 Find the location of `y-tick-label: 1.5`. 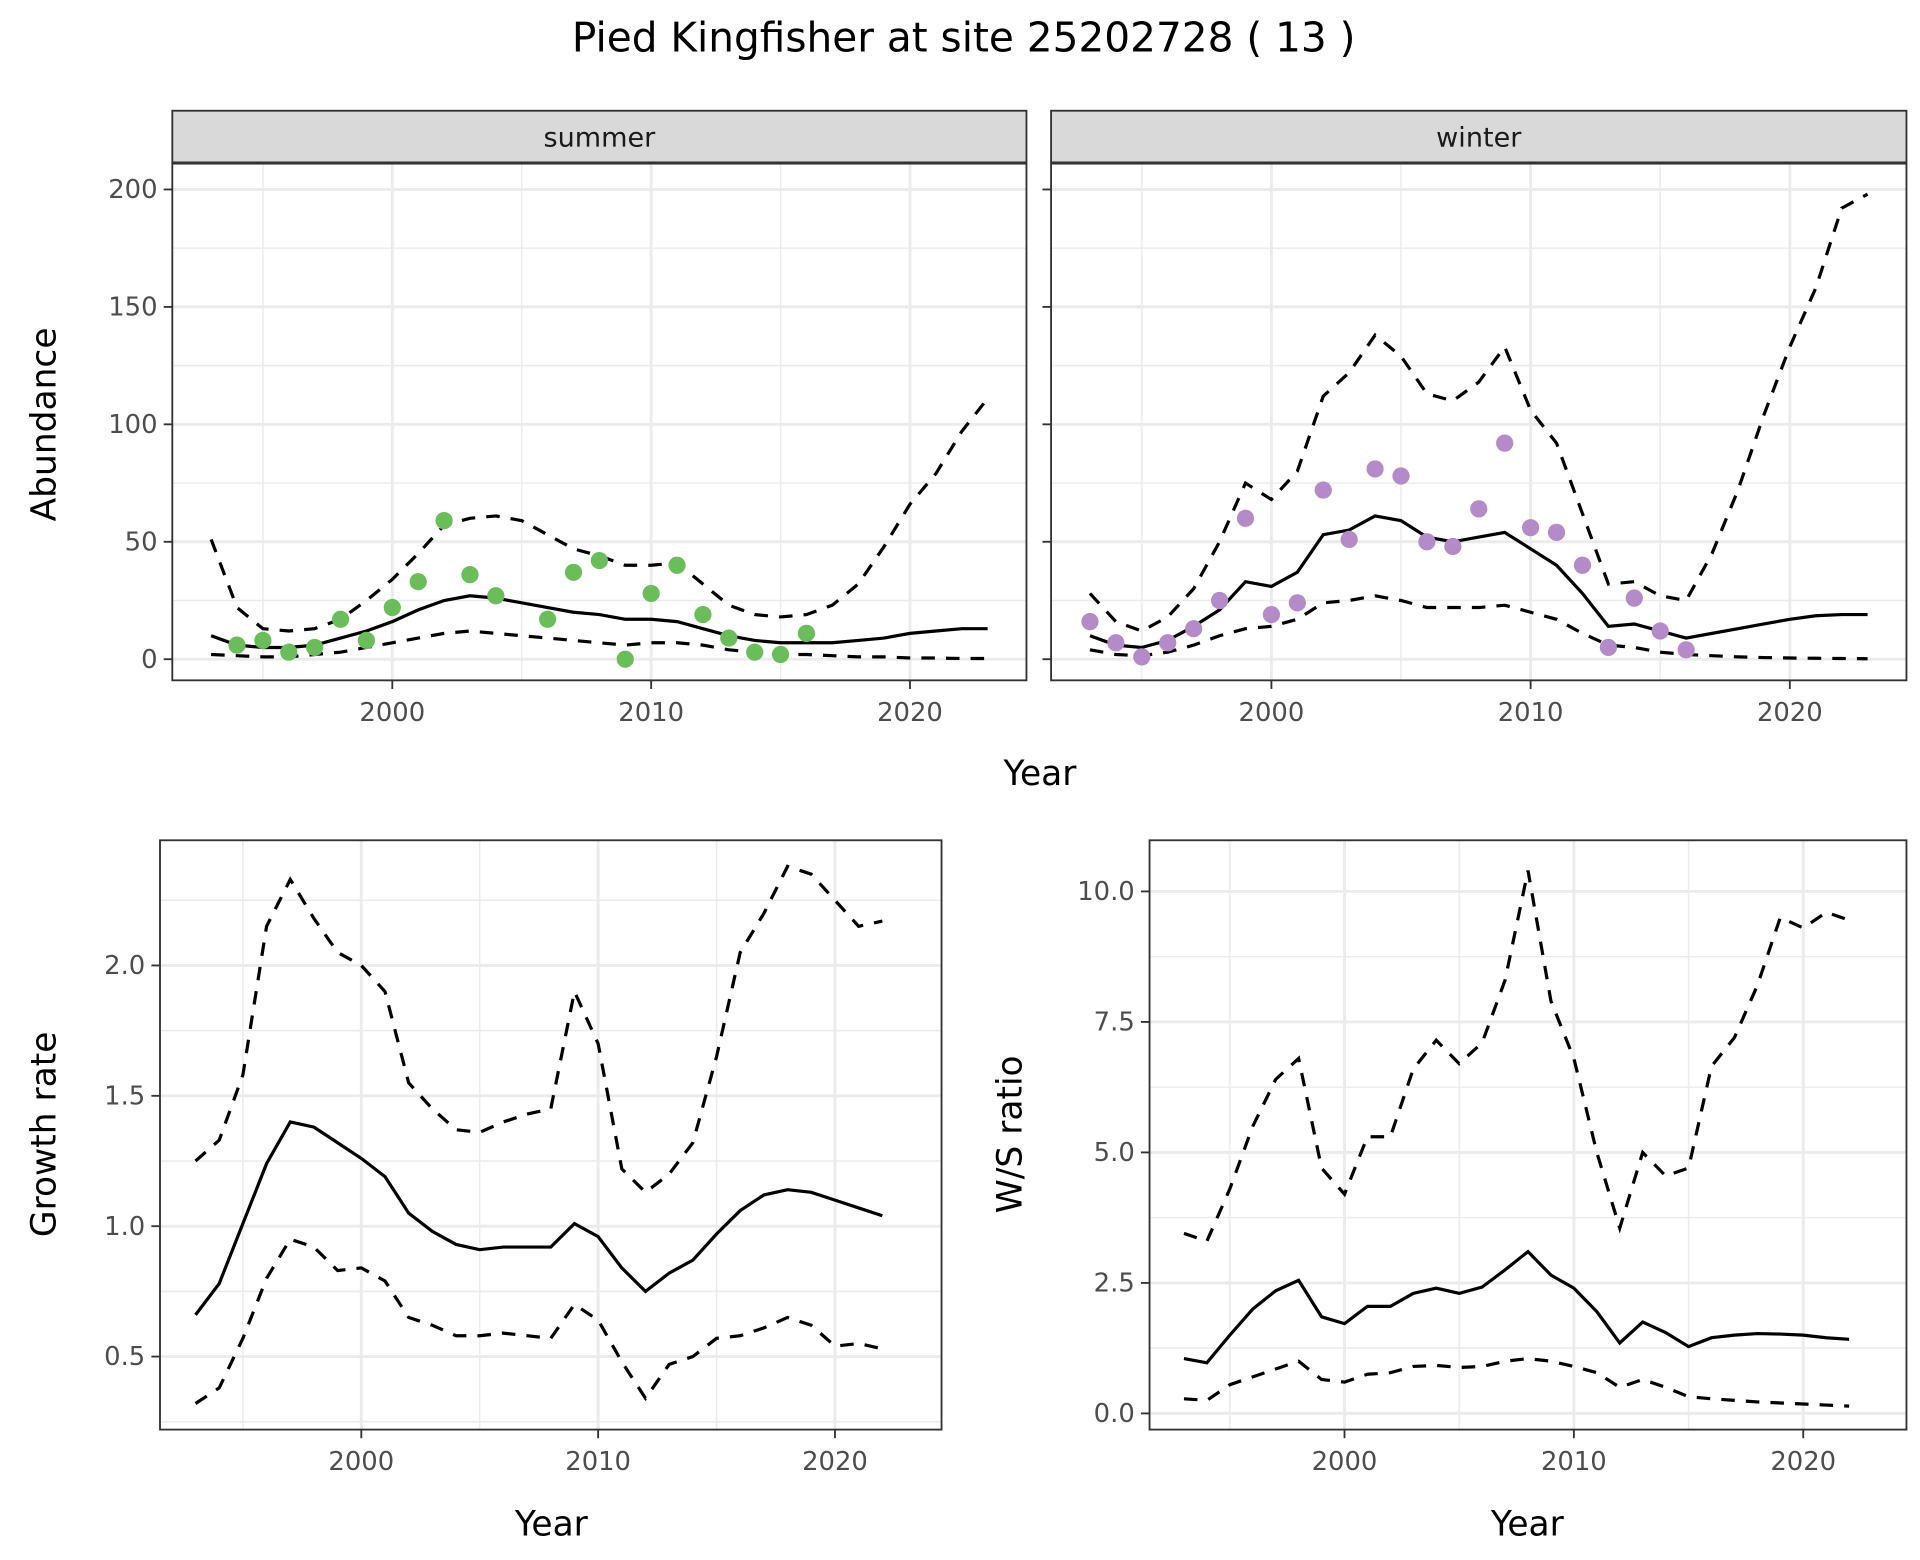

y-tick-label: 1.5 is located at coordinates (124, 1096).